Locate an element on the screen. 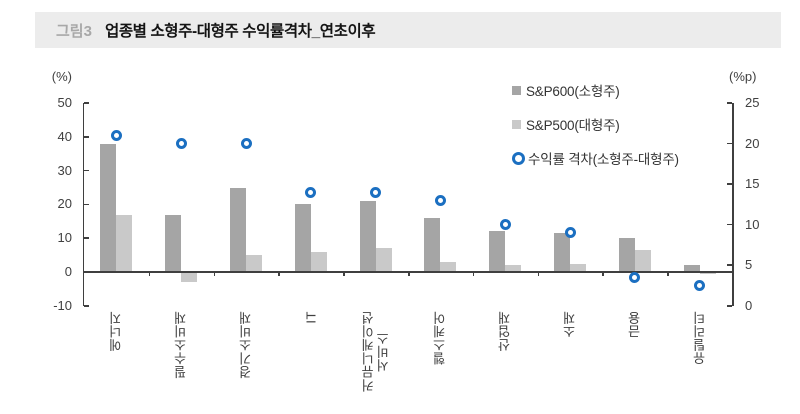 The height and width of the screenshot is (414, 800). sp500-bar-swatch-icon is located at coordinates (516, 124).